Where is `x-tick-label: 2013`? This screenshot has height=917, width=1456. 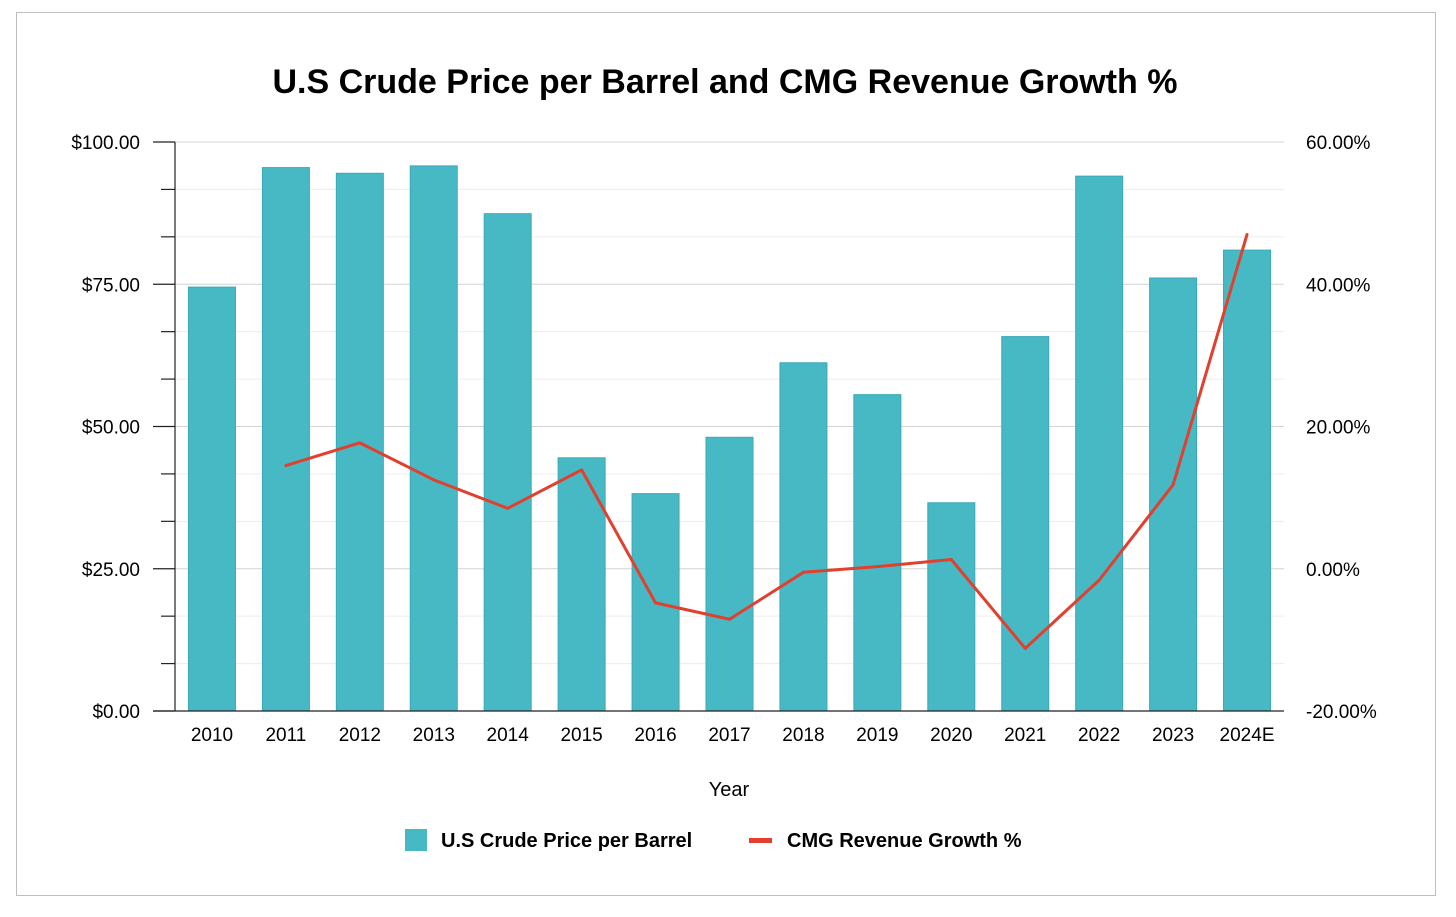 x-tick-label: 2013 is located at coordinates (434, 735).